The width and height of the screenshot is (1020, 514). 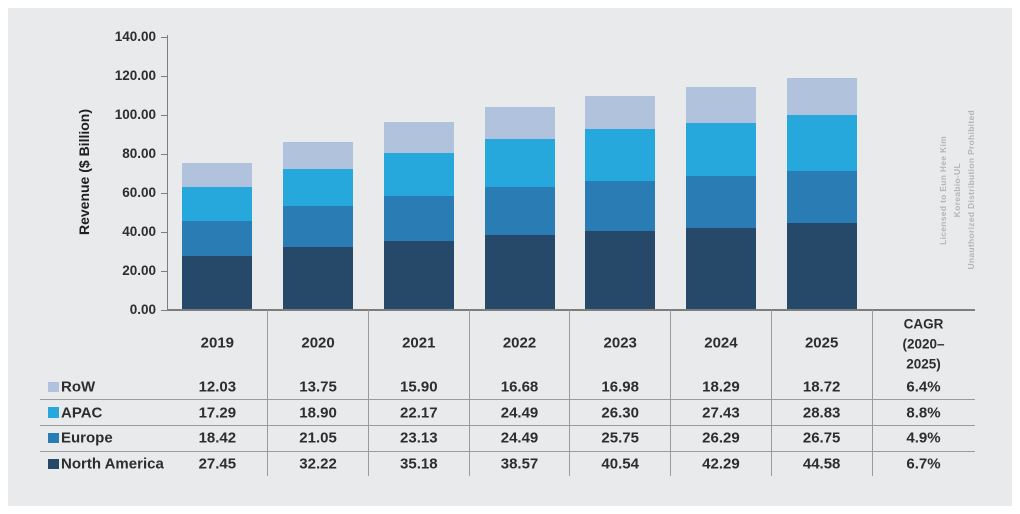 I want to click on table-value-apac-2019: 17.29, so click(x=217, y=412).